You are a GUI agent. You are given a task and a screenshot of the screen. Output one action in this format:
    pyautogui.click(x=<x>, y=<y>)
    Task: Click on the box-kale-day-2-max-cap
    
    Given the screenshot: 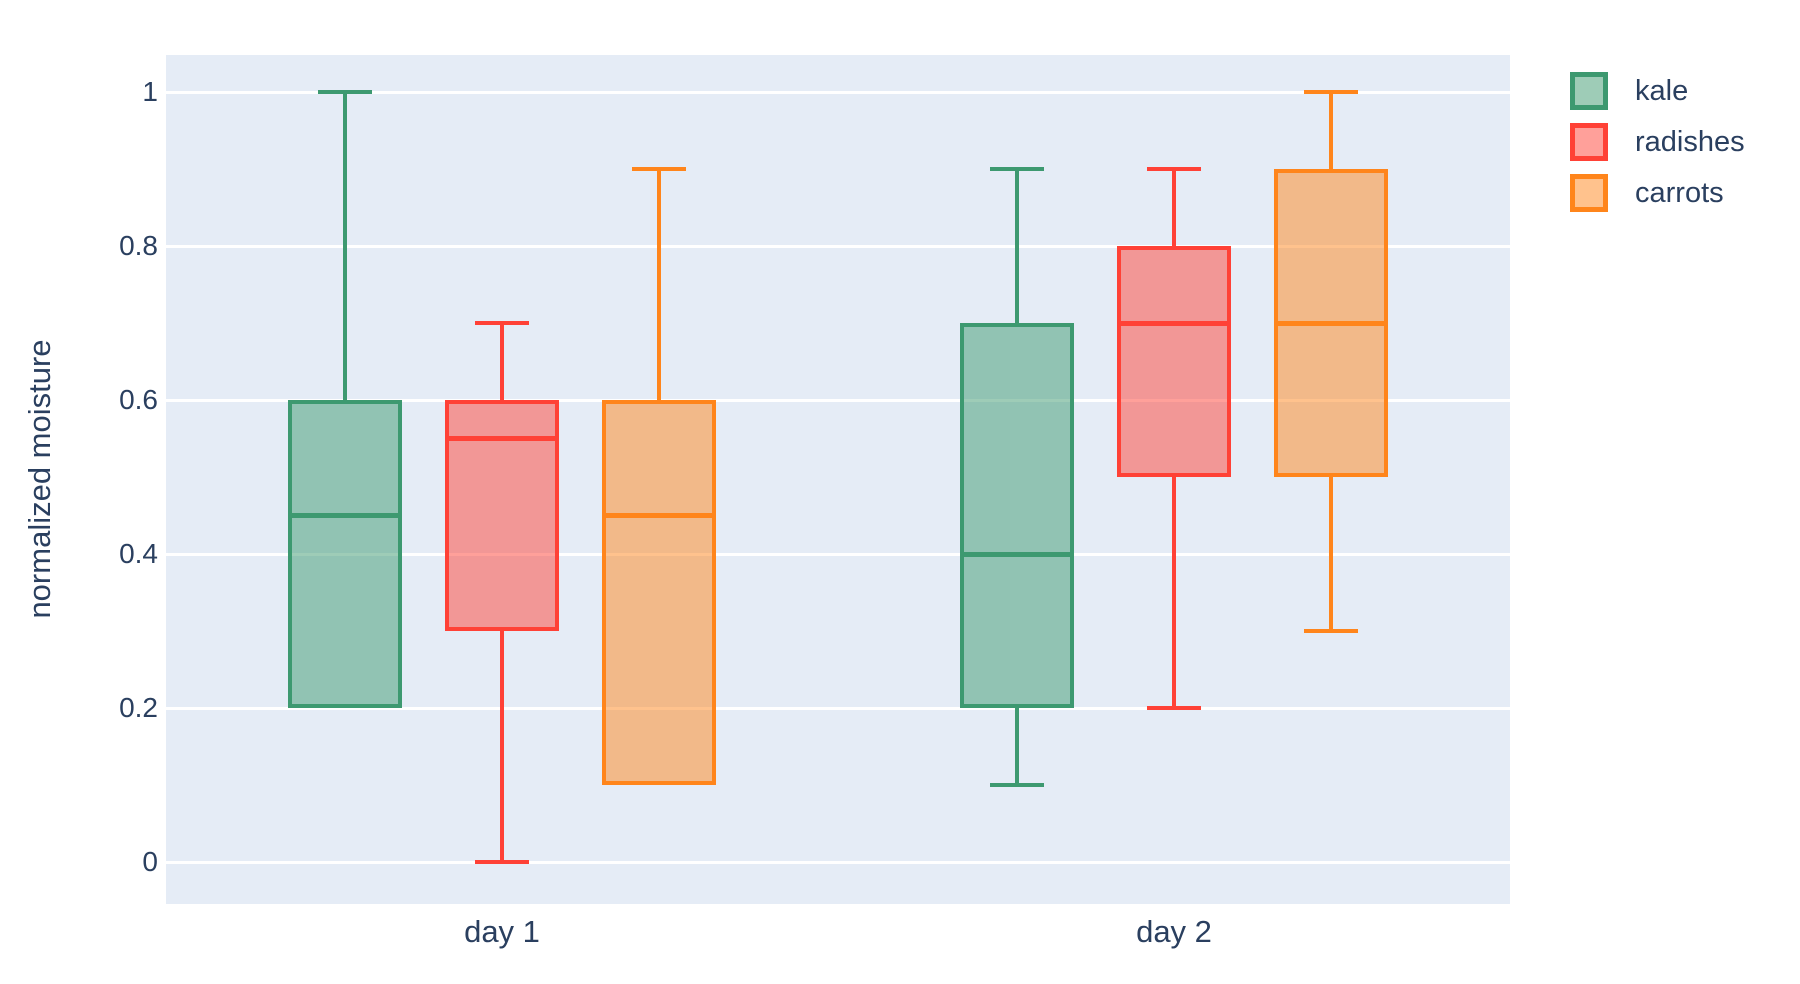 What is the action you would take?
    pyautogui.click(x=1017, y=169)
    